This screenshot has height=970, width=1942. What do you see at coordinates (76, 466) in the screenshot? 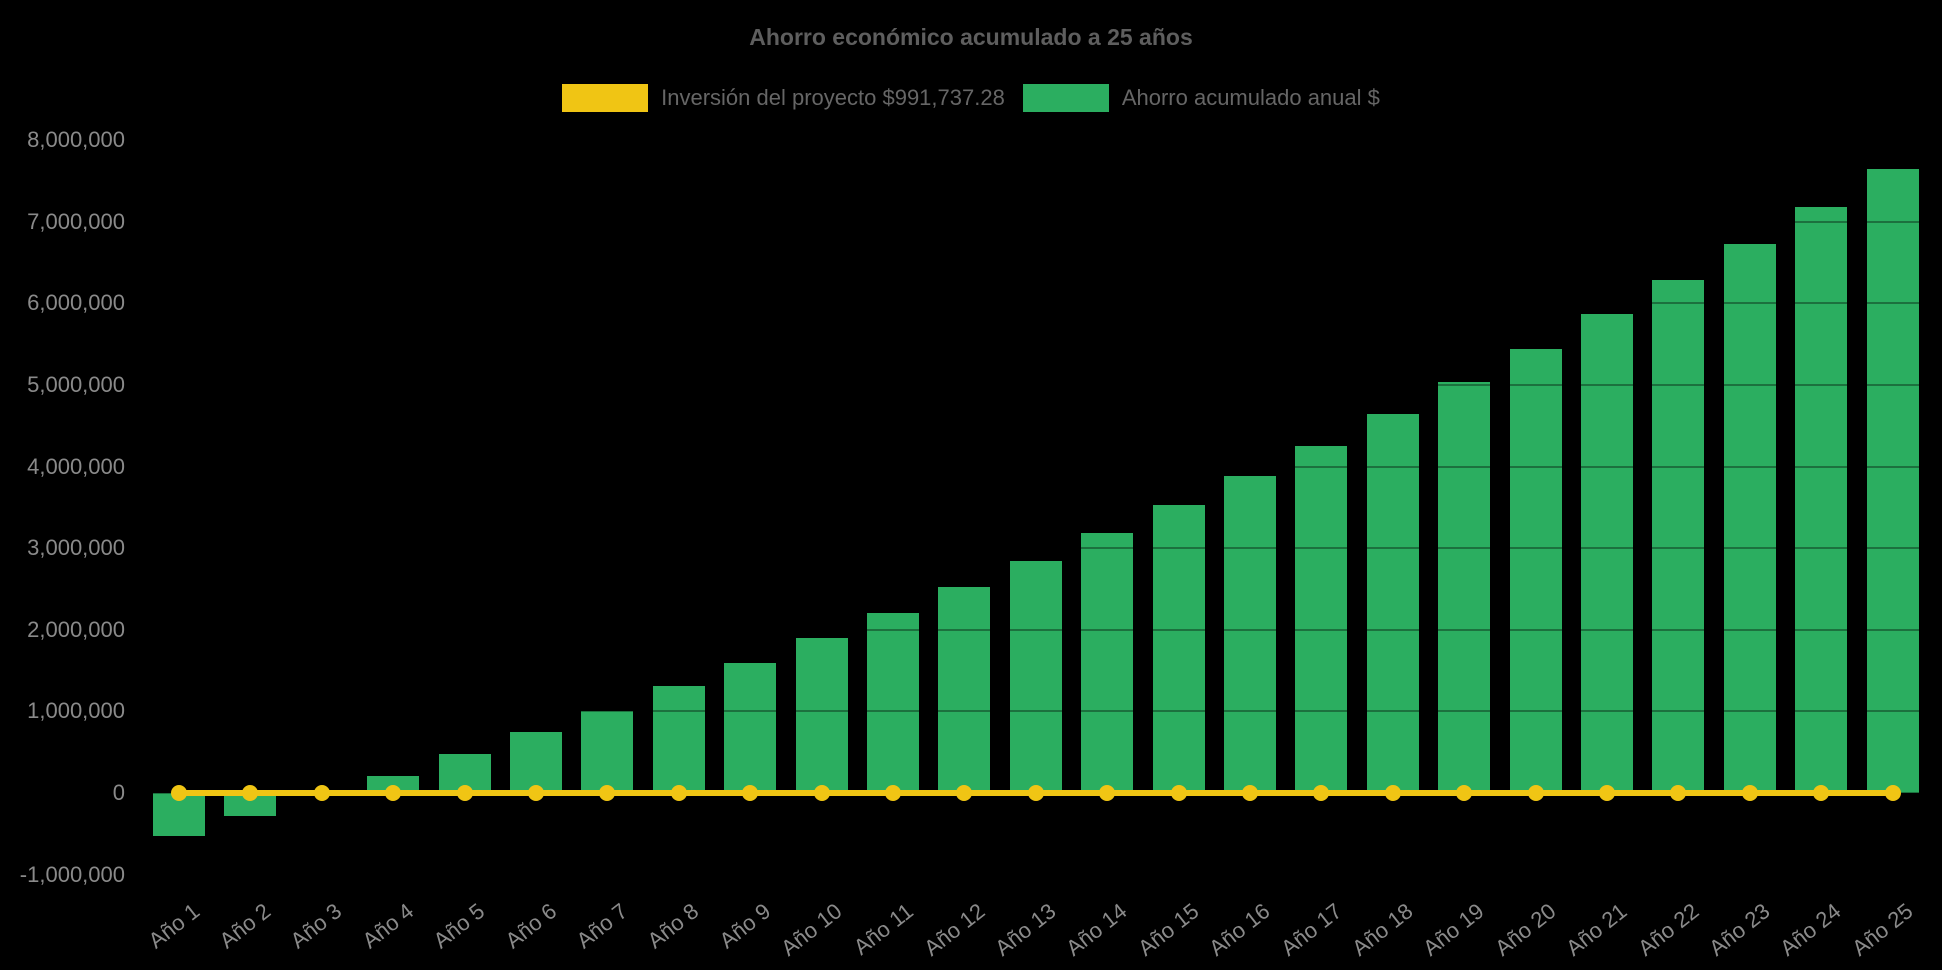
I see `y-axis-tick-label: 4,000,000` at bounding box center [76, 466].